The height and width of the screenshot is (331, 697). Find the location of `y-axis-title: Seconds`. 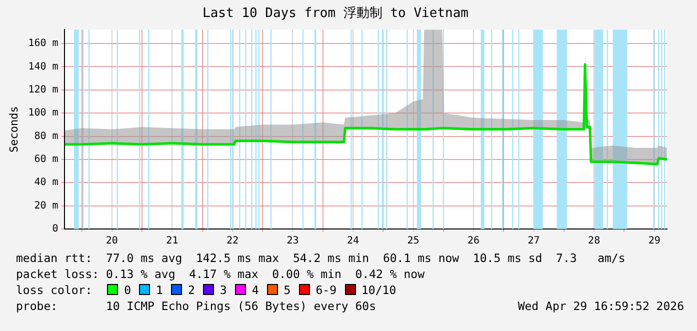

y-axis-title: Seconds is located at coordinates (13, 129).